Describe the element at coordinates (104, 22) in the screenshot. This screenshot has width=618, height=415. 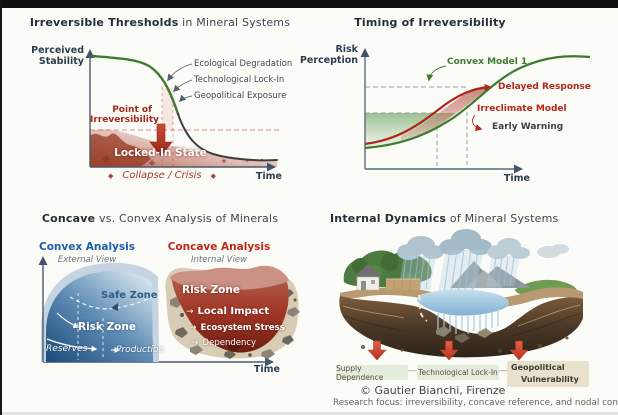
I see `thresholds-title-bold: Irreversible Thresholds` at that location.